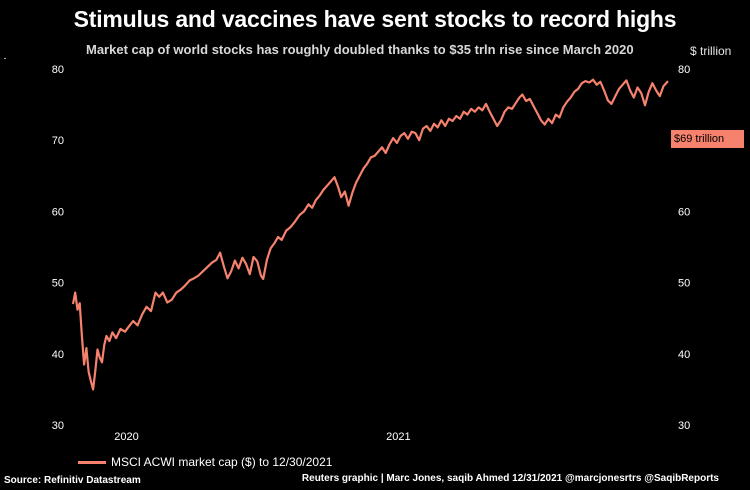 This screenshot has width=750, height=490. Describe the element at coordinates (684, 212) in the screenshot. I see `y-tick-right-60: 60` at that location.